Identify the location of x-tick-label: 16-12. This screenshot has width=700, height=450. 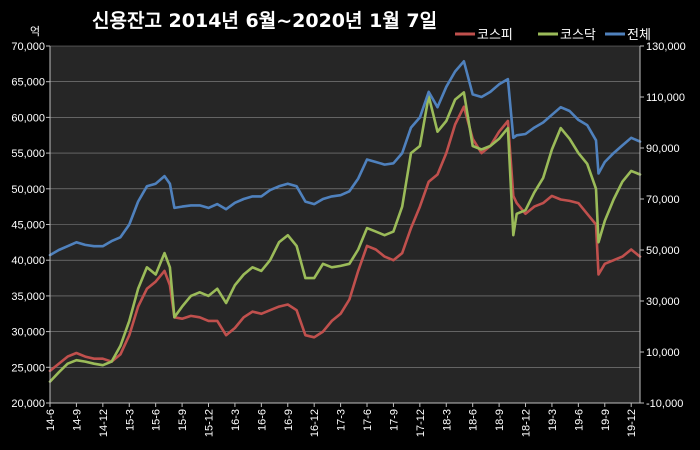
(315, 423).